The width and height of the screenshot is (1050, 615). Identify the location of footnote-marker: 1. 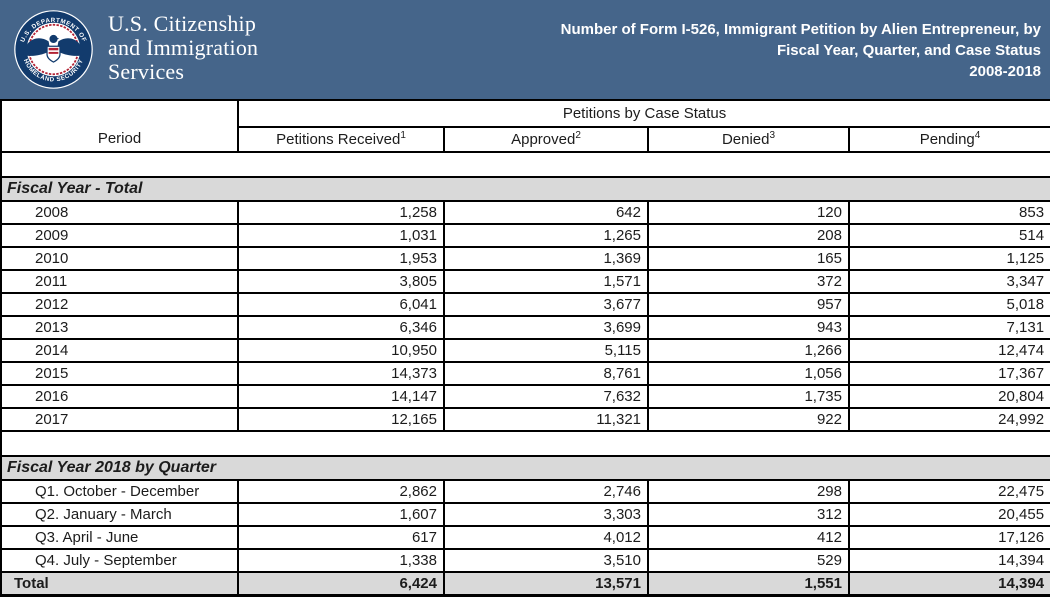
(403, 135).